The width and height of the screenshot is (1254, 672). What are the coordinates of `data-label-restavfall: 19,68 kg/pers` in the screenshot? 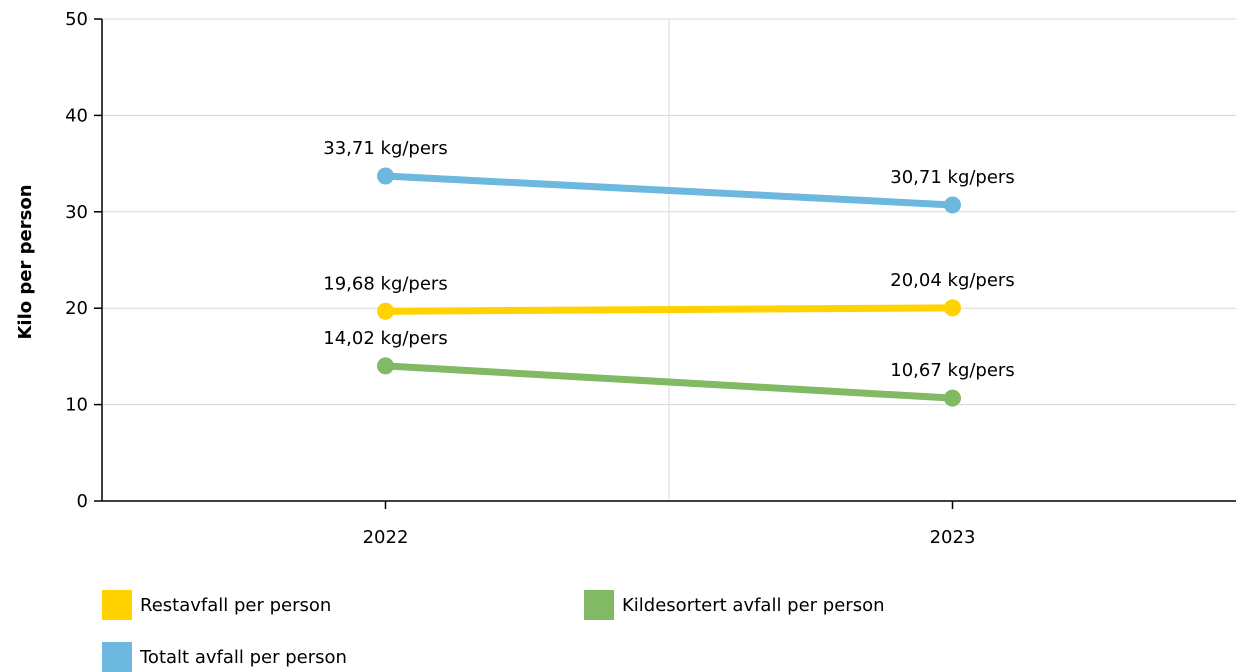 It's located at (385, 283).